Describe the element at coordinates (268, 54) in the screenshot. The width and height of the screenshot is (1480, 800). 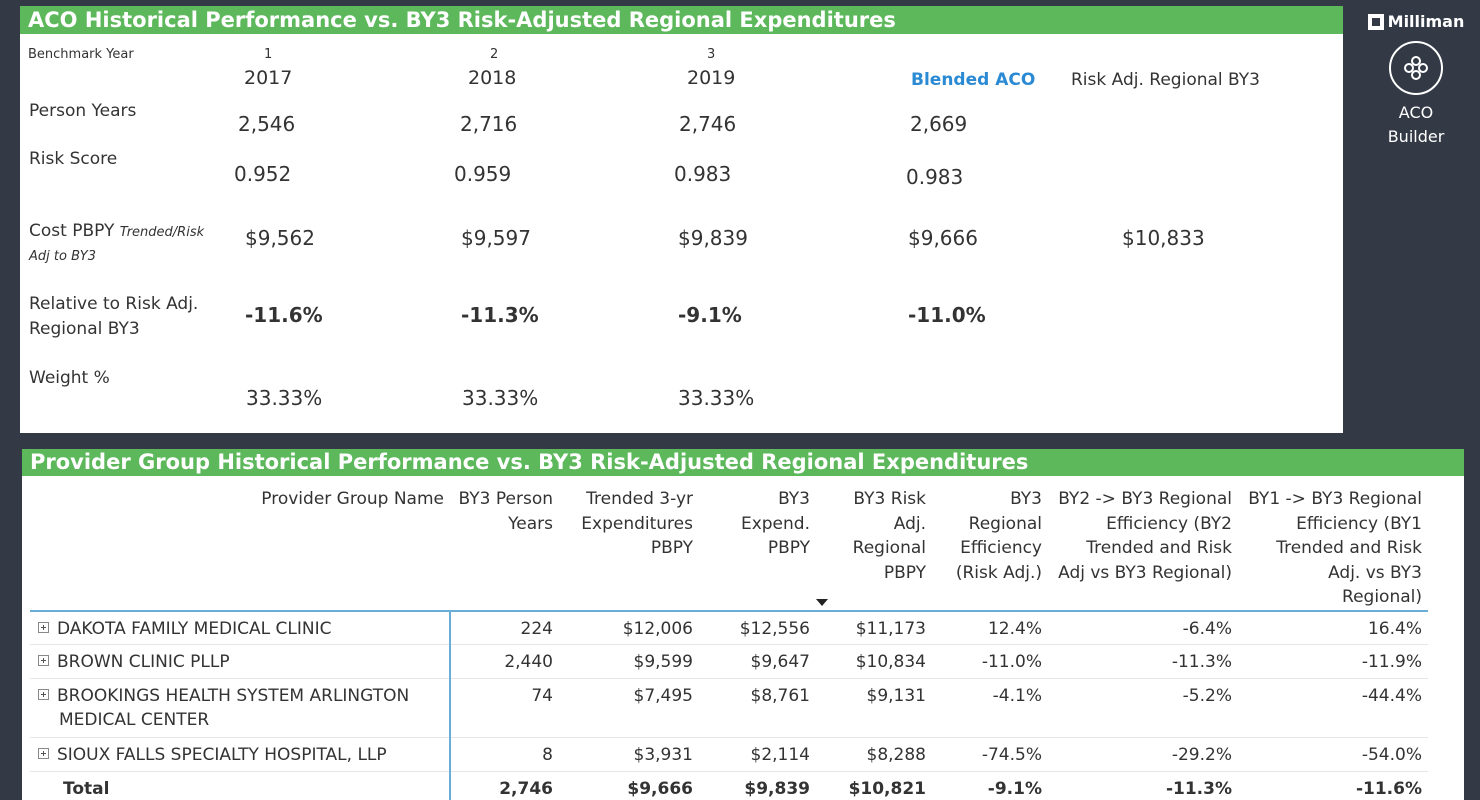
I see `benchmark-year-1: 1` at that location.